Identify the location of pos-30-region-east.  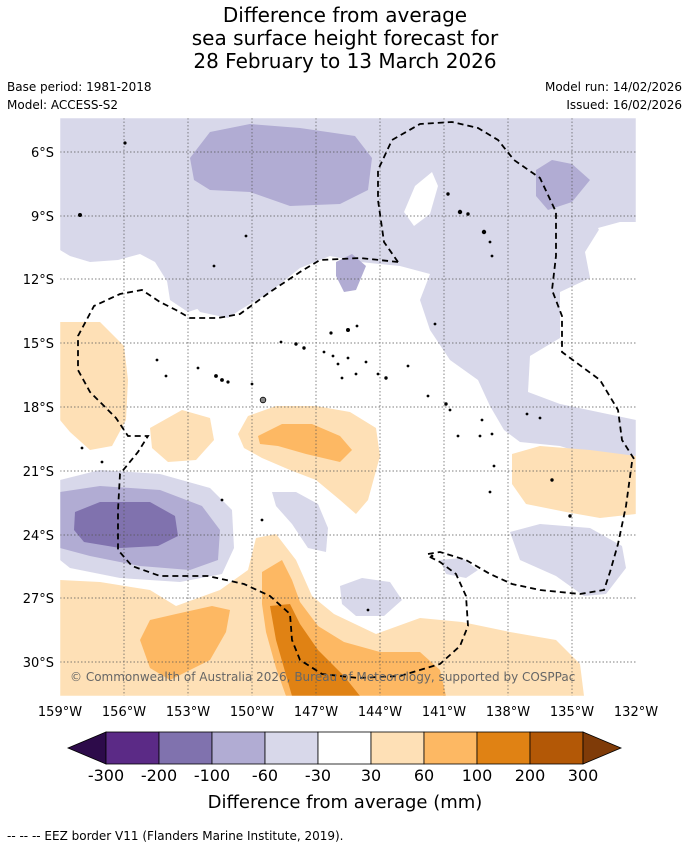
(574, 482).